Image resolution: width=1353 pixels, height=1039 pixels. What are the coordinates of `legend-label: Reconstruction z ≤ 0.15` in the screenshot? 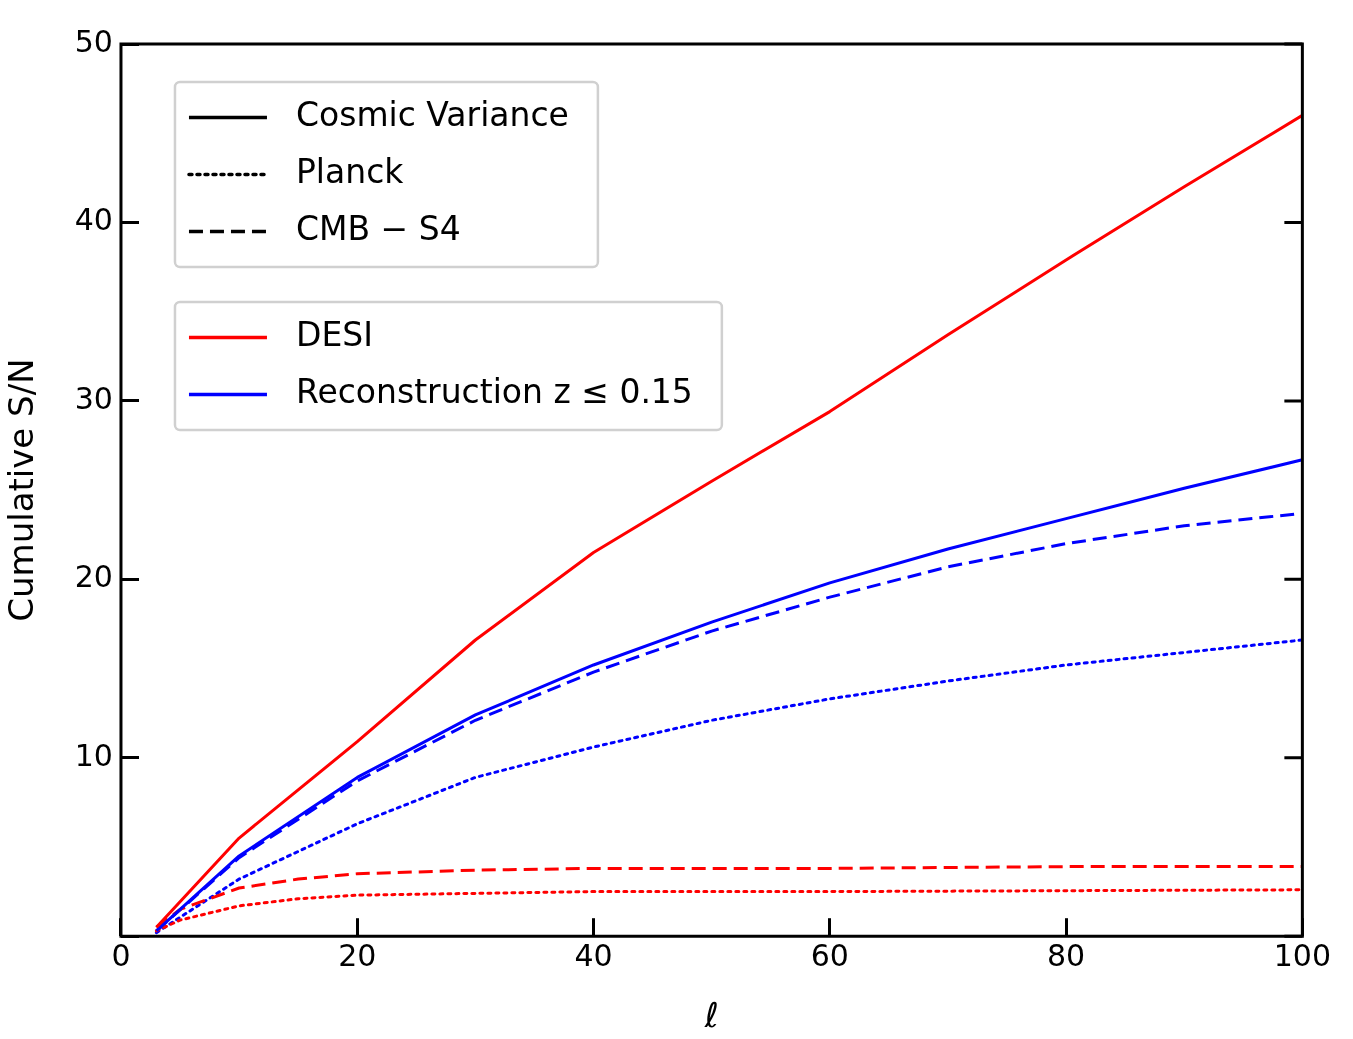 It's located at (494, 392).